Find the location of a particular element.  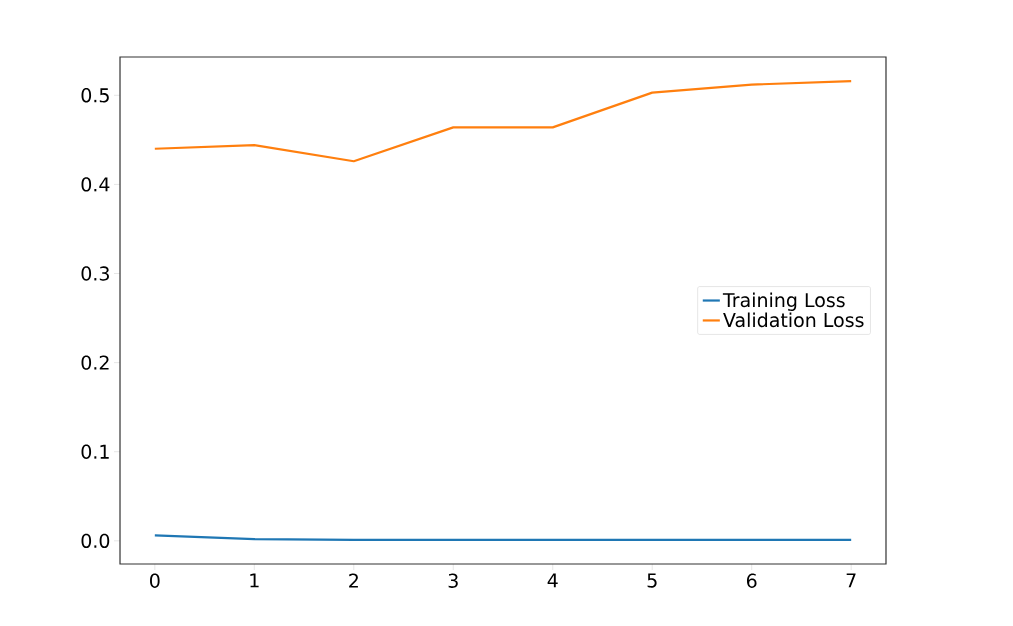

y-tick-label: 0.3 is located at coordinates (95, 273).